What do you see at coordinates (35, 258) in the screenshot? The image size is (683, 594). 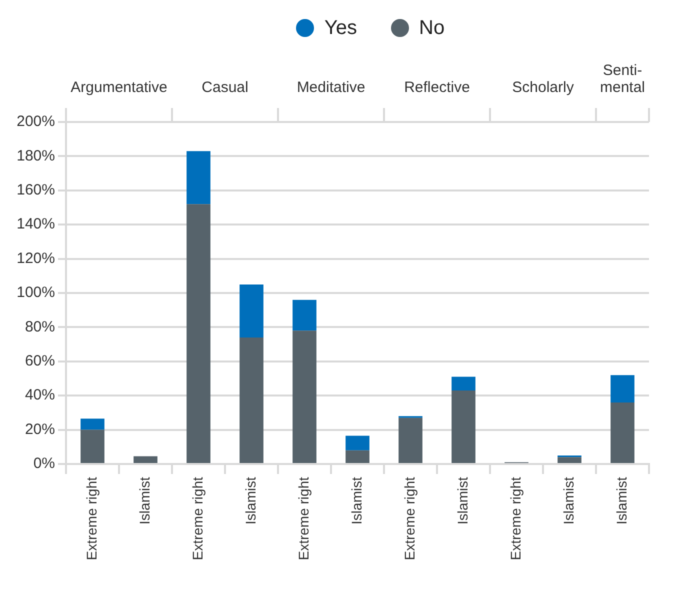 I see `y-tick-label: 120%` at bounding box center [35, 258].